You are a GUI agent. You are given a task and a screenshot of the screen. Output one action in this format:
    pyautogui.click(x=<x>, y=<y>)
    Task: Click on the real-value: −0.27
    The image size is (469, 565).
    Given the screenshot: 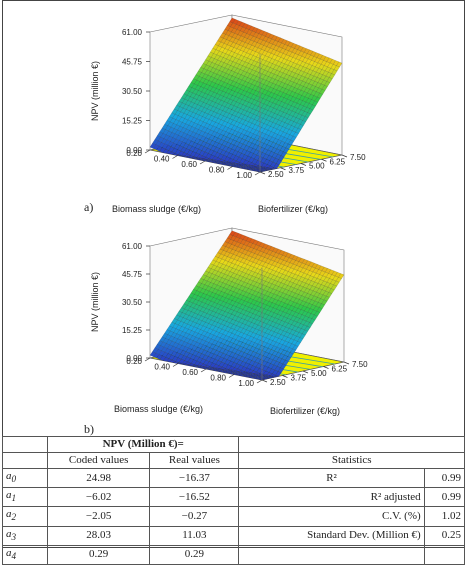 What is the action you would take?
    pyautogui.click(x=194, y=516)
    